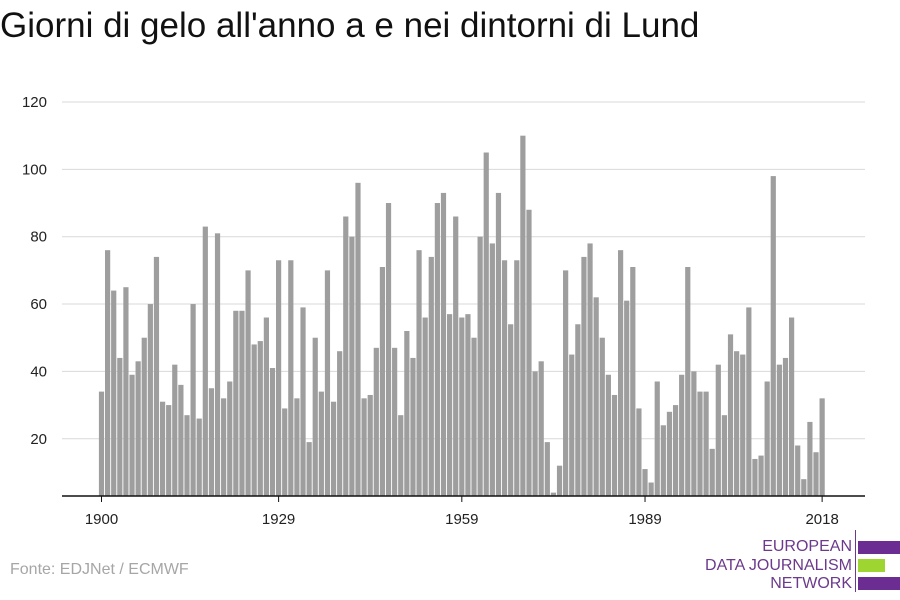 The height and width of the screenshot is (600, 900). Describe the element at coordinates (101, 519) in the screenshot. I see `x-tick-label: 1900` at that location.